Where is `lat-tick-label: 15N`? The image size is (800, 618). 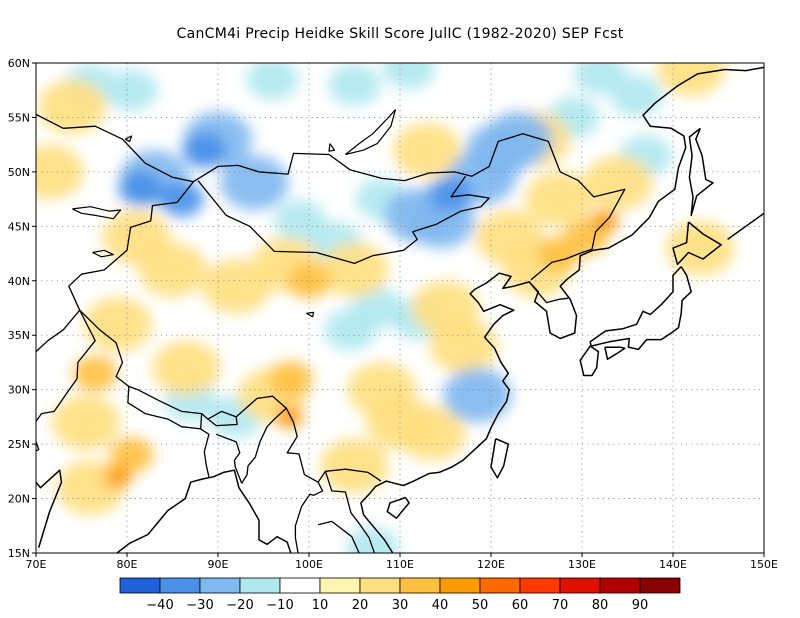
lat-tick-label: 15N is located at coordinates (19, 553).